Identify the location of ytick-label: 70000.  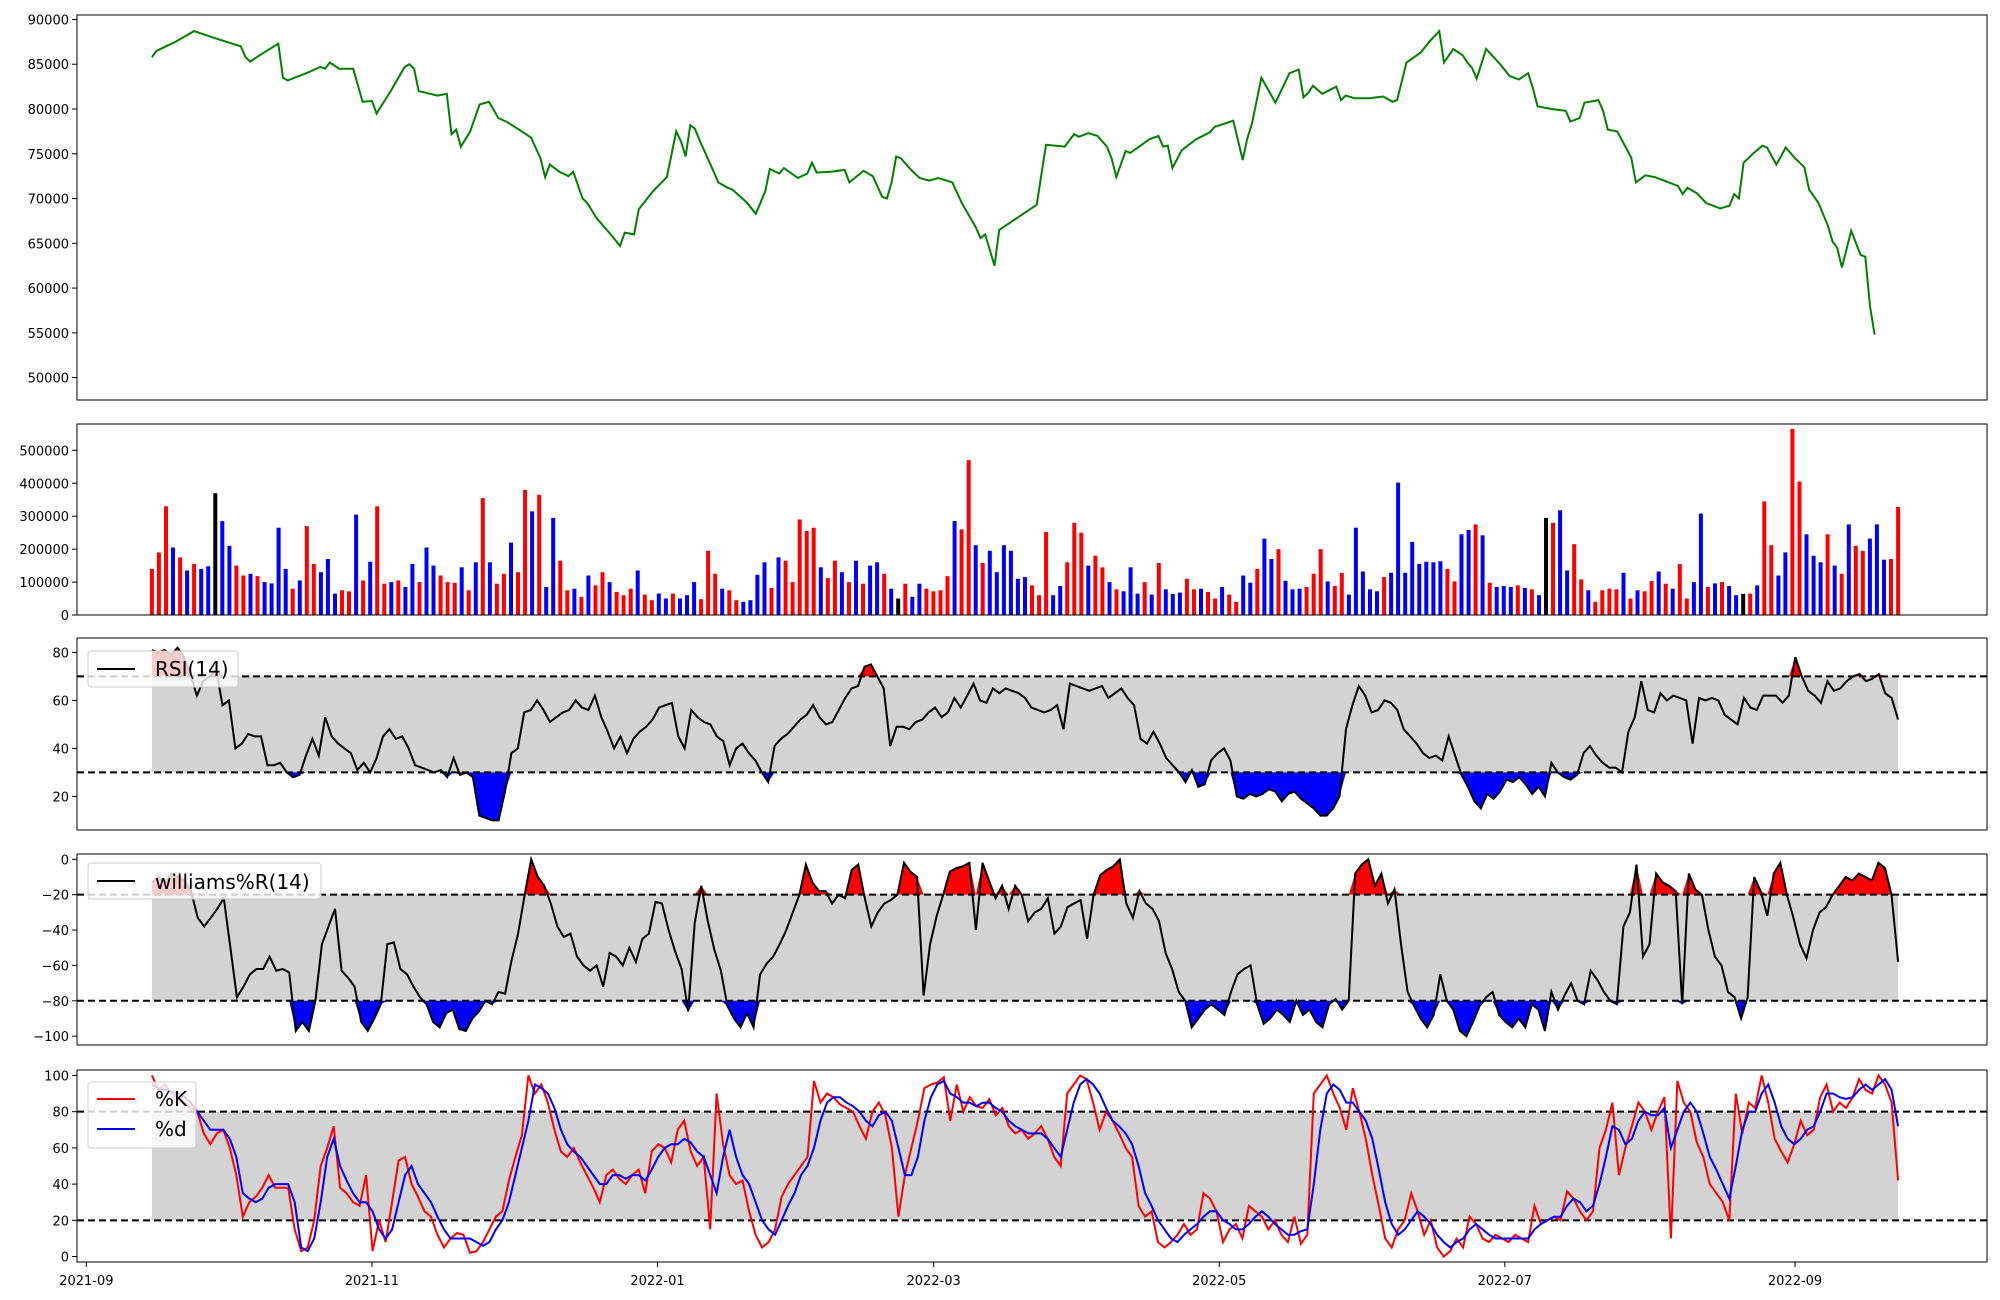
(48, 200).